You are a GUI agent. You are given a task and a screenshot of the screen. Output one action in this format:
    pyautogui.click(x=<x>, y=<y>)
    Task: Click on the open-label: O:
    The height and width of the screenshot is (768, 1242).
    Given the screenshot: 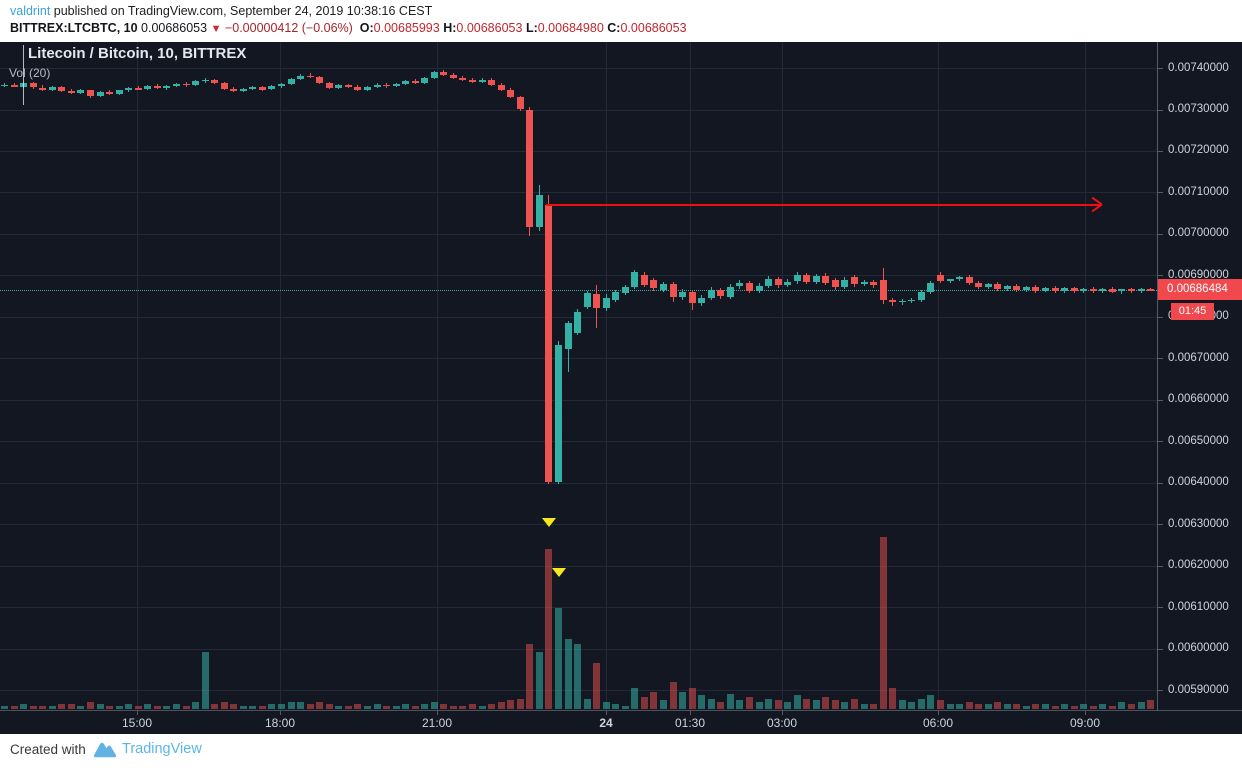 What is the action you would take?
    pyautogui.click(x=366, y=28)
    